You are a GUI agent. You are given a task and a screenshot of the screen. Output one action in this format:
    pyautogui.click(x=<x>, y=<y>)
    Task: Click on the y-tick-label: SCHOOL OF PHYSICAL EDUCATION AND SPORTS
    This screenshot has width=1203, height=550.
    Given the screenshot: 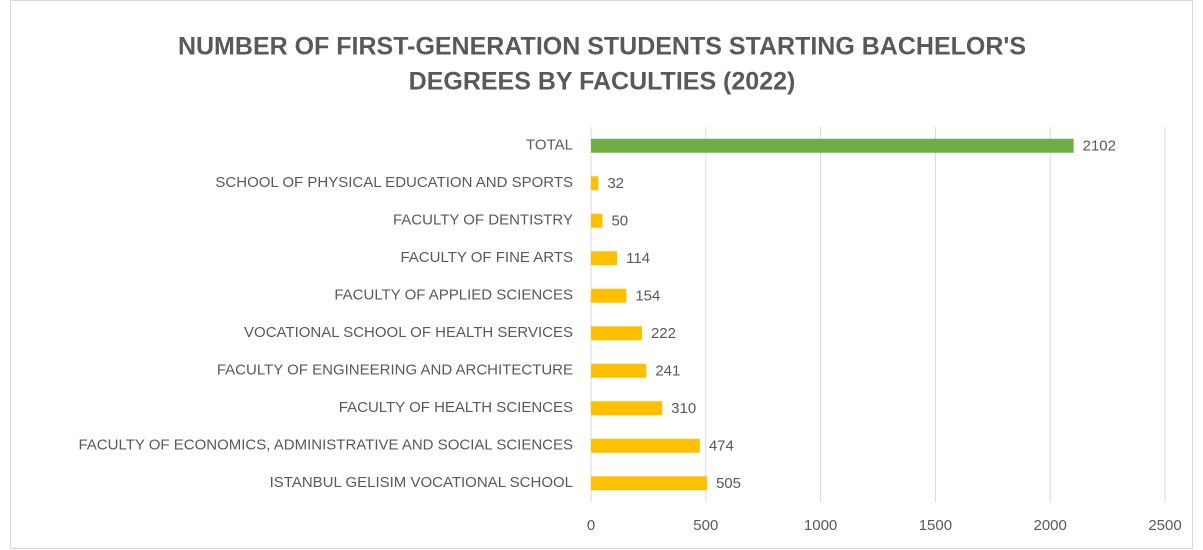 What is the action you would take?
    pyautogui.click(x=394, y=182)
    